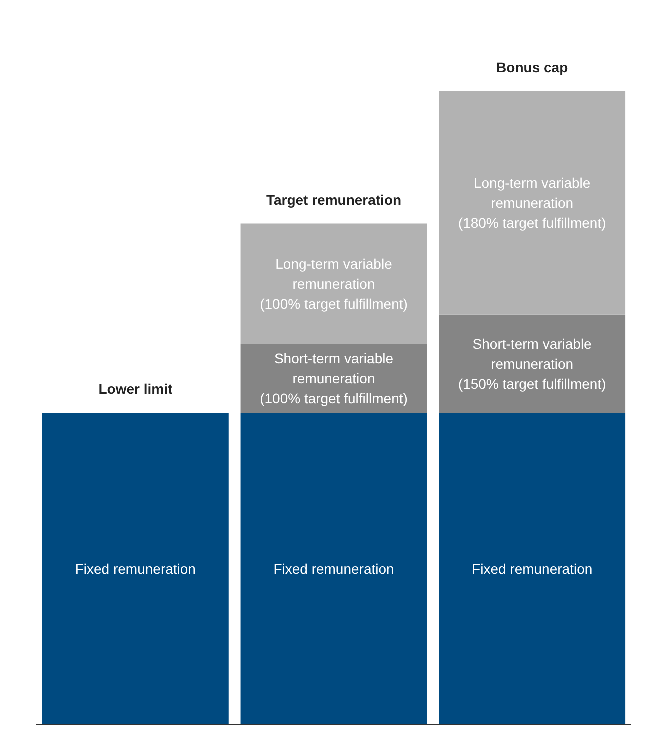 The image size is (651, 742). I want to click on x-tick-label: Lower limit, so click(135, 389).